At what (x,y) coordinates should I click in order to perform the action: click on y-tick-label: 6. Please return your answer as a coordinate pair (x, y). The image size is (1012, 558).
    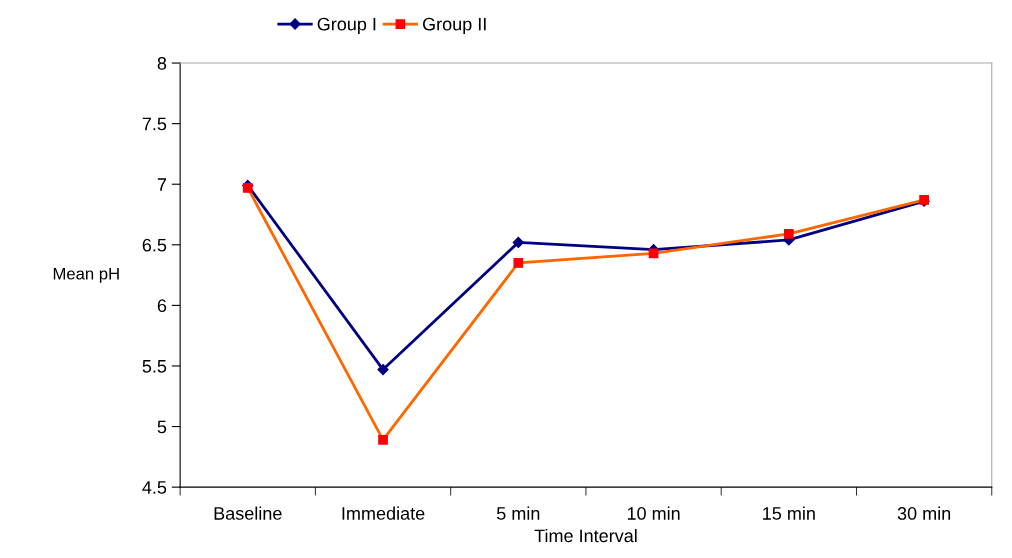
    Looking at the image, I should click on (162, 306).